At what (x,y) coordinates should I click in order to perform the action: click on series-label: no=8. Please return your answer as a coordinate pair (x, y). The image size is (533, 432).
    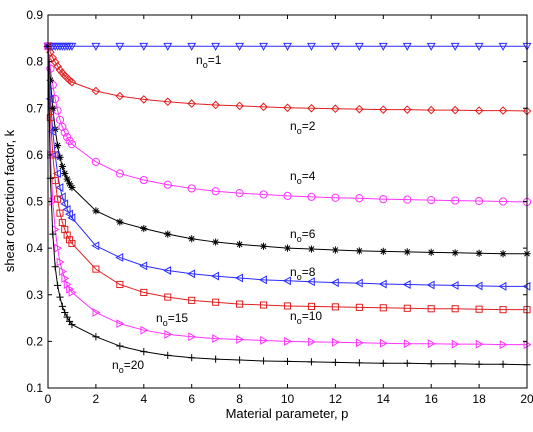
    Looking at the image, I should click on (303, 273).